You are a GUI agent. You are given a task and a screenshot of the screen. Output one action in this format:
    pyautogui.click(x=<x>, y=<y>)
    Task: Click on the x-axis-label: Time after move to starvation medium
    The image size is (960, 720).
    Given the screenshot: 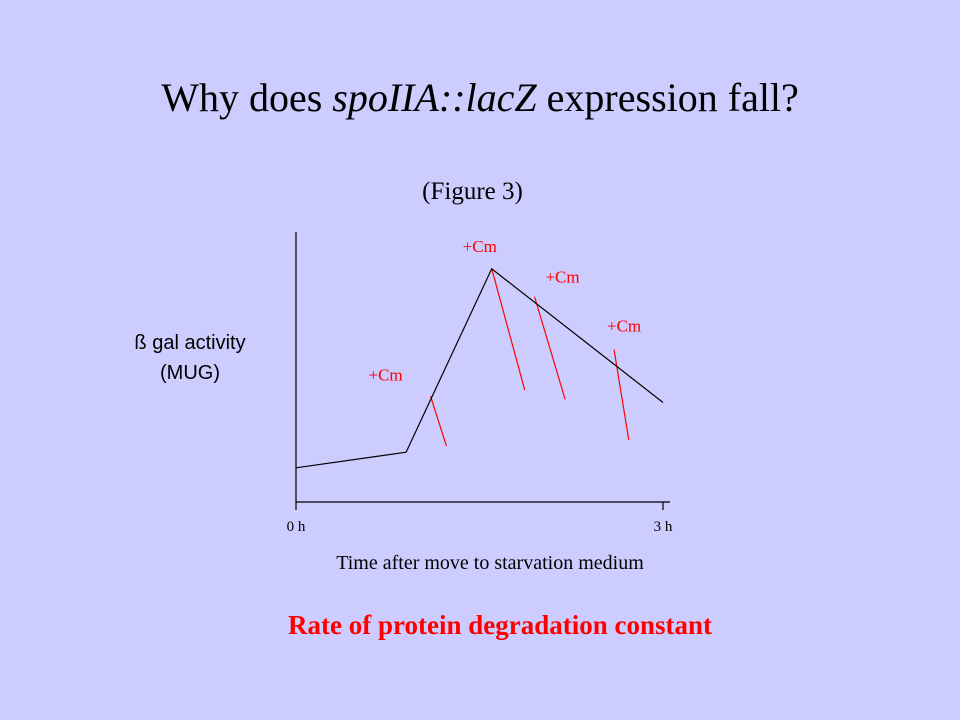 What is the action you would take?
    pyautogui.click(x=490, y=563)
    